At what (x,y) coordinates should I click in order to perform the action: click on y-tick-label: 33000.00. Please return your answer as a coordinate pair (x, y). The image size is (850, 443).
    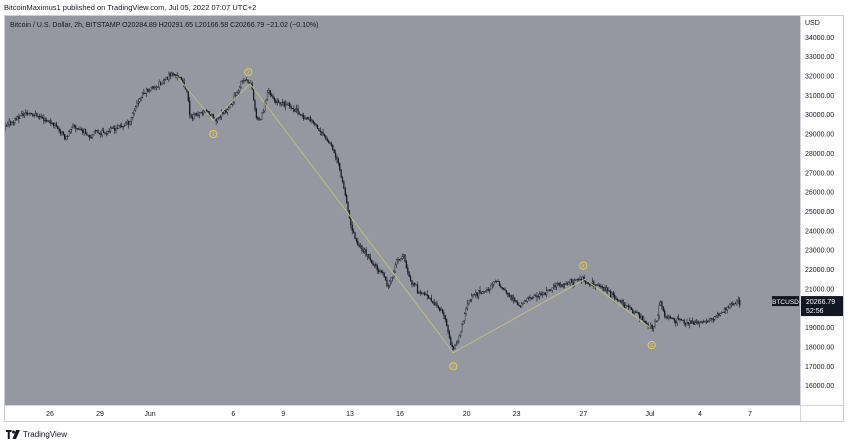
    Looking at the image, I should click on (819, 57).